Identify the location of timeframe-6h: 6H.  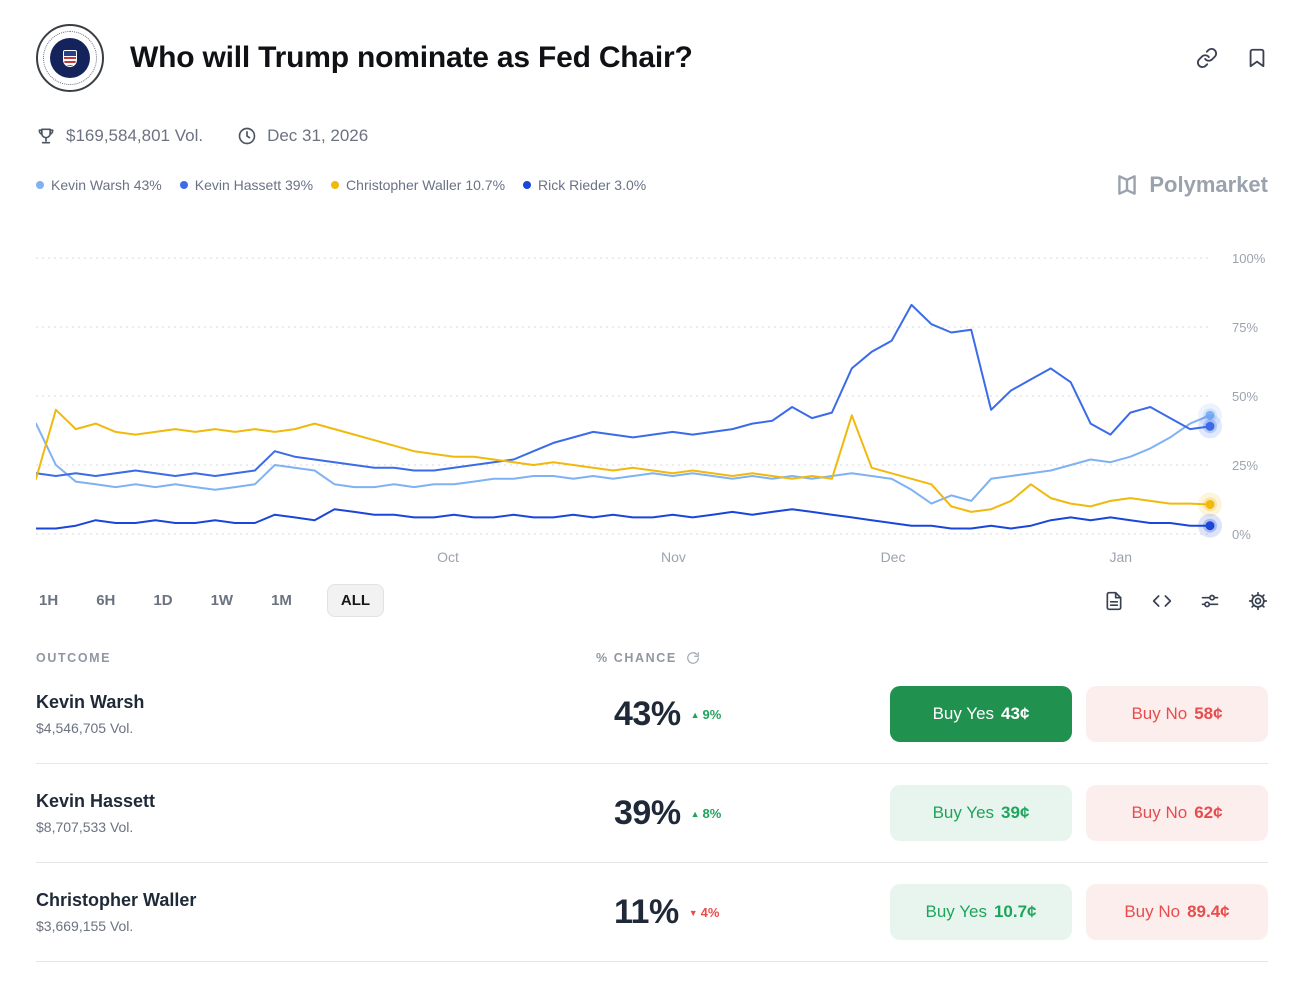
(105, 600).